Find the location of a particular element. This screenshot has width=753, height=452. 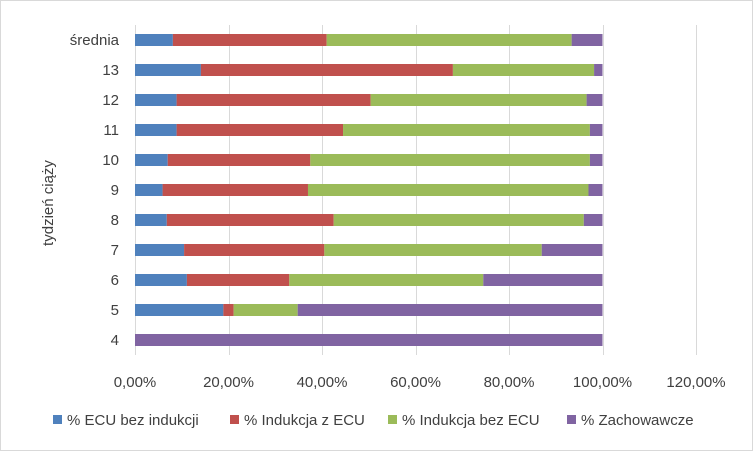

legend-label: % ECU bez indukcji is located at coordinates (133, 420).